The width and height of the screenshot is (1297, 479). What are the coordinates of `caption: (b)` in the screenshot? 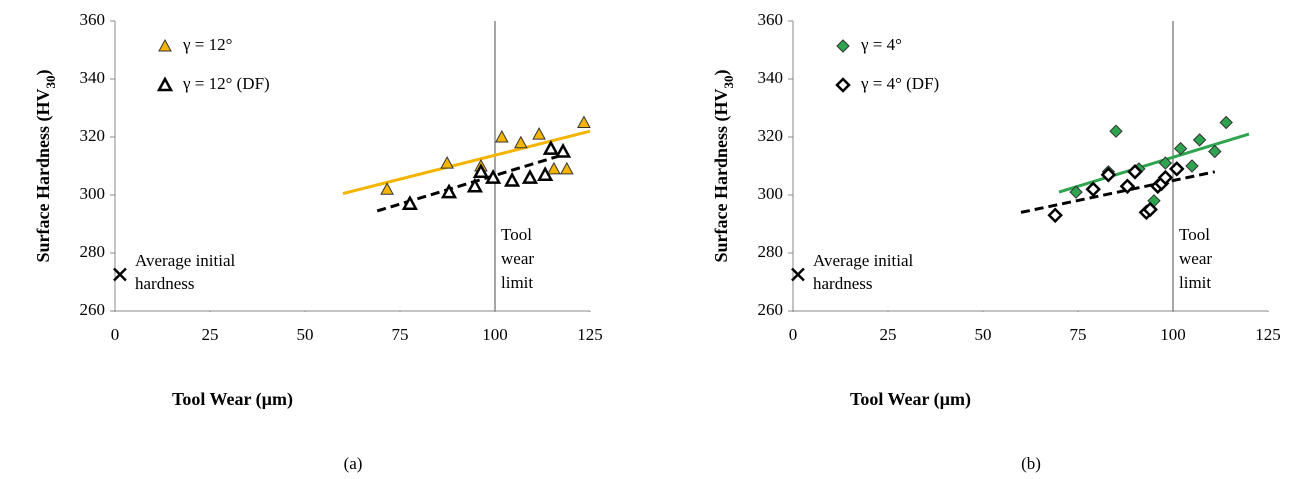 It's located at (1031, 463).